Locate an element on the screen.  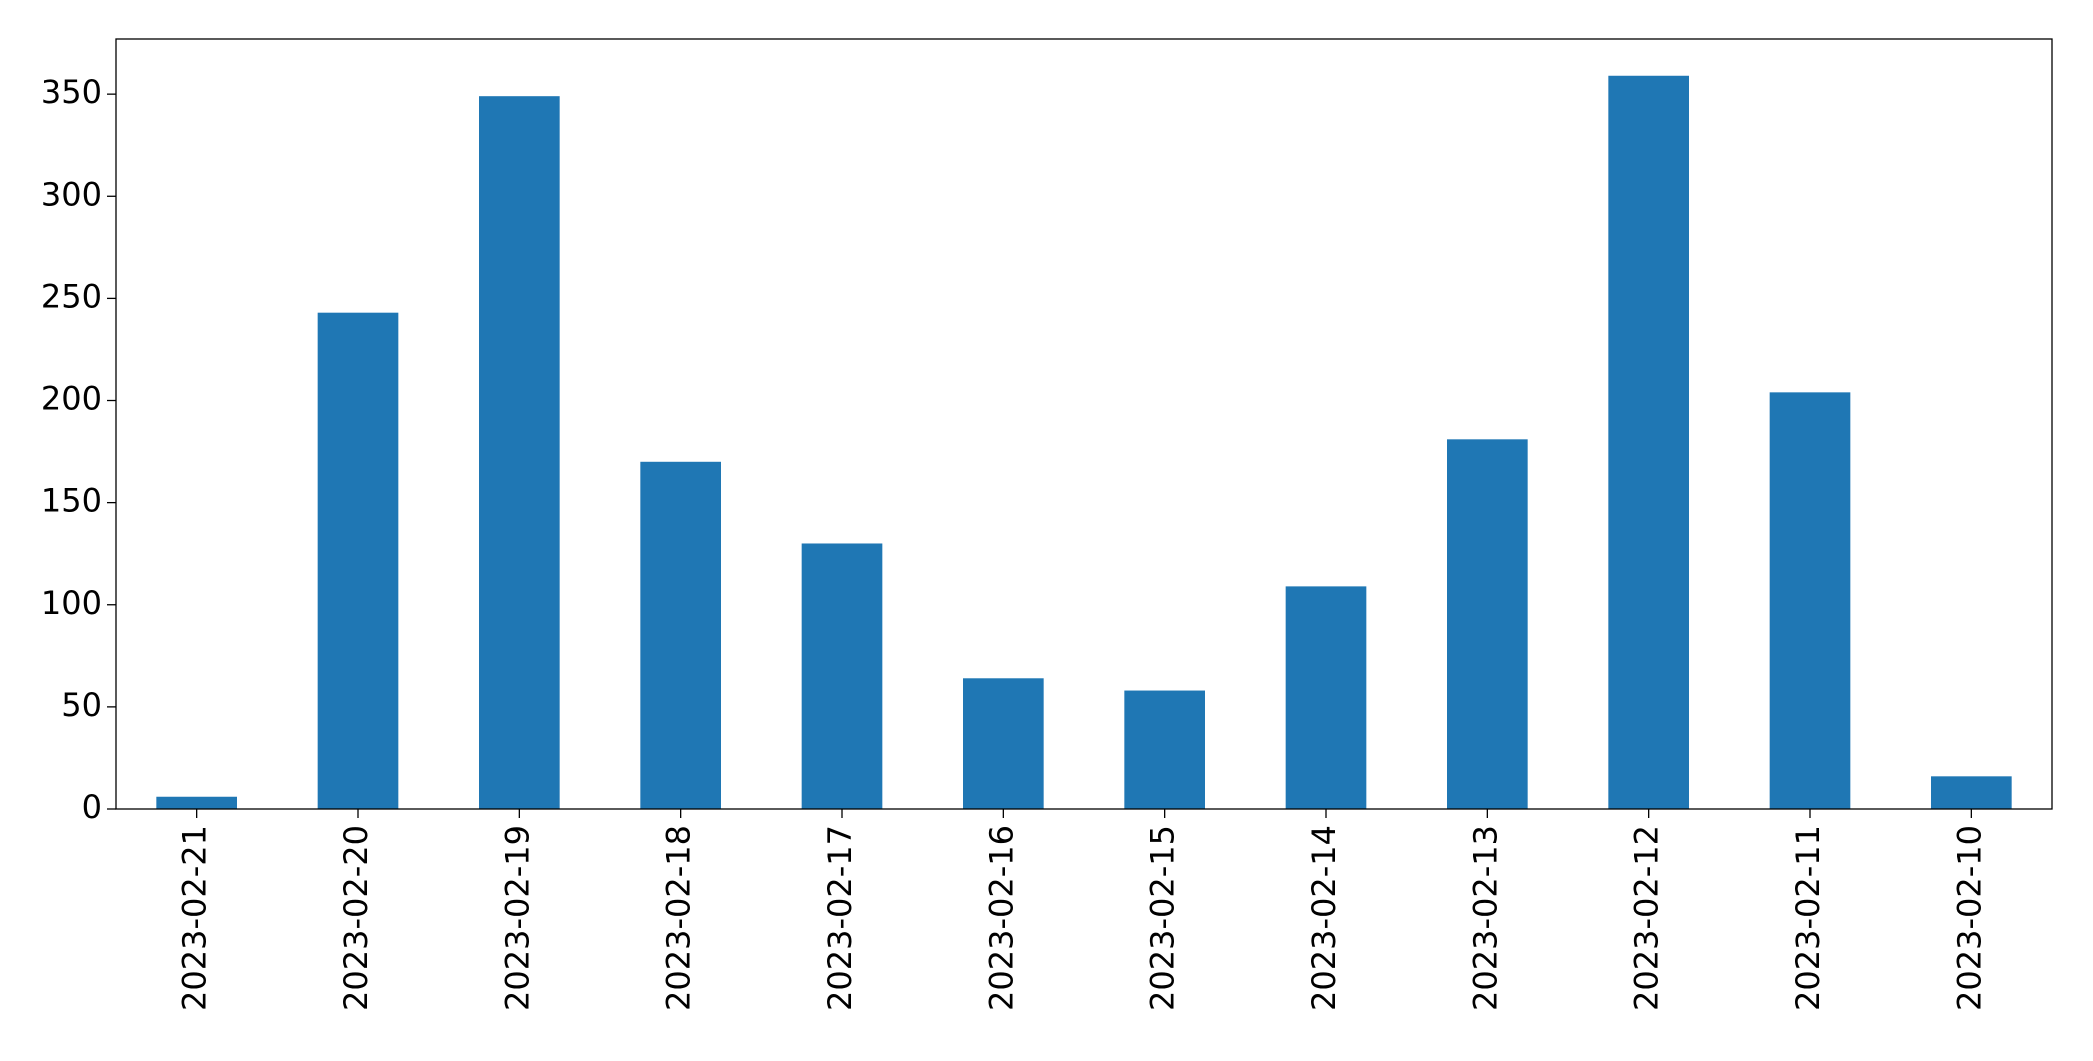
x-tick-label: 2023-02-10 is located at coordinates (1969, 918).